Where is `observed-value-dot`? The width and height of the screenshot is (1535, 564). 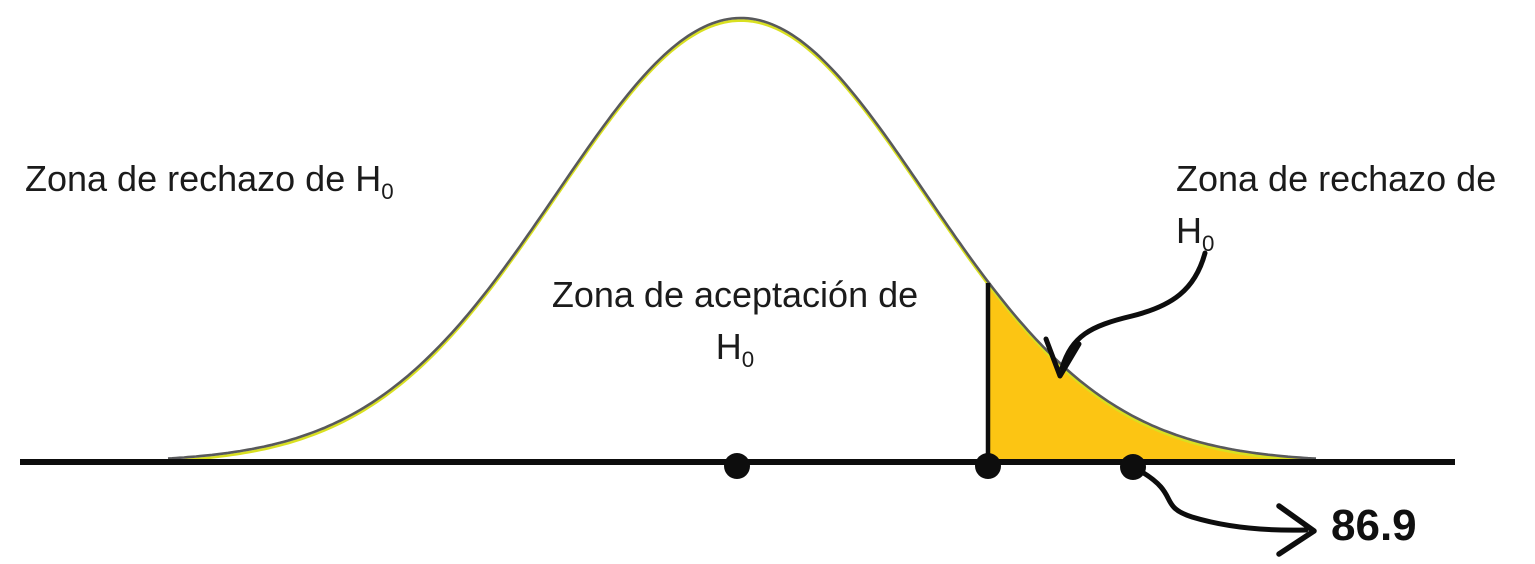 observed-value-dot is located at coordinates (1133, 467).